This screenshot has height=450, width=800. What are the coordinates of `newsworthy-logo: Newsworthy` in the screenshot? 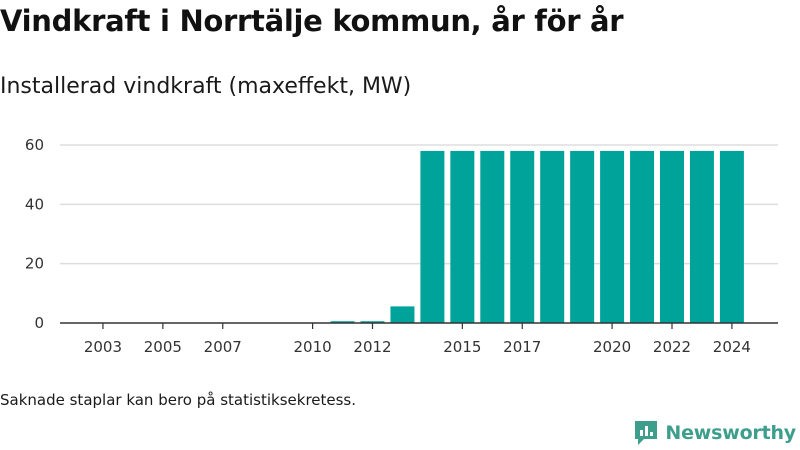 It's located at (714, 433).